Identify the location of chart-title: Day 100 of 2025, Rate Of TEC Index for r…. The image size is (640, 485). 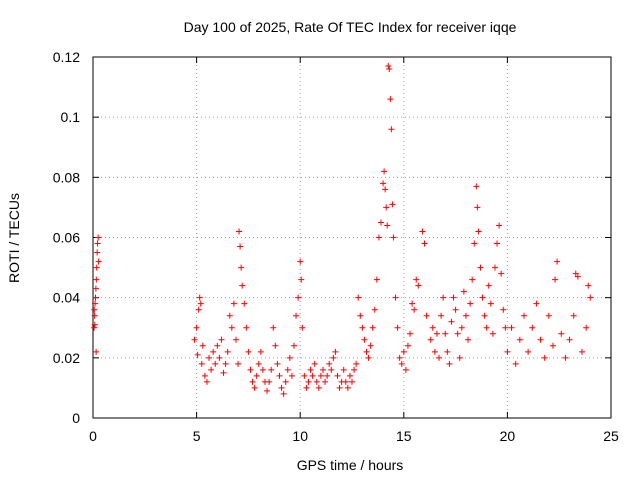
(350, 27).